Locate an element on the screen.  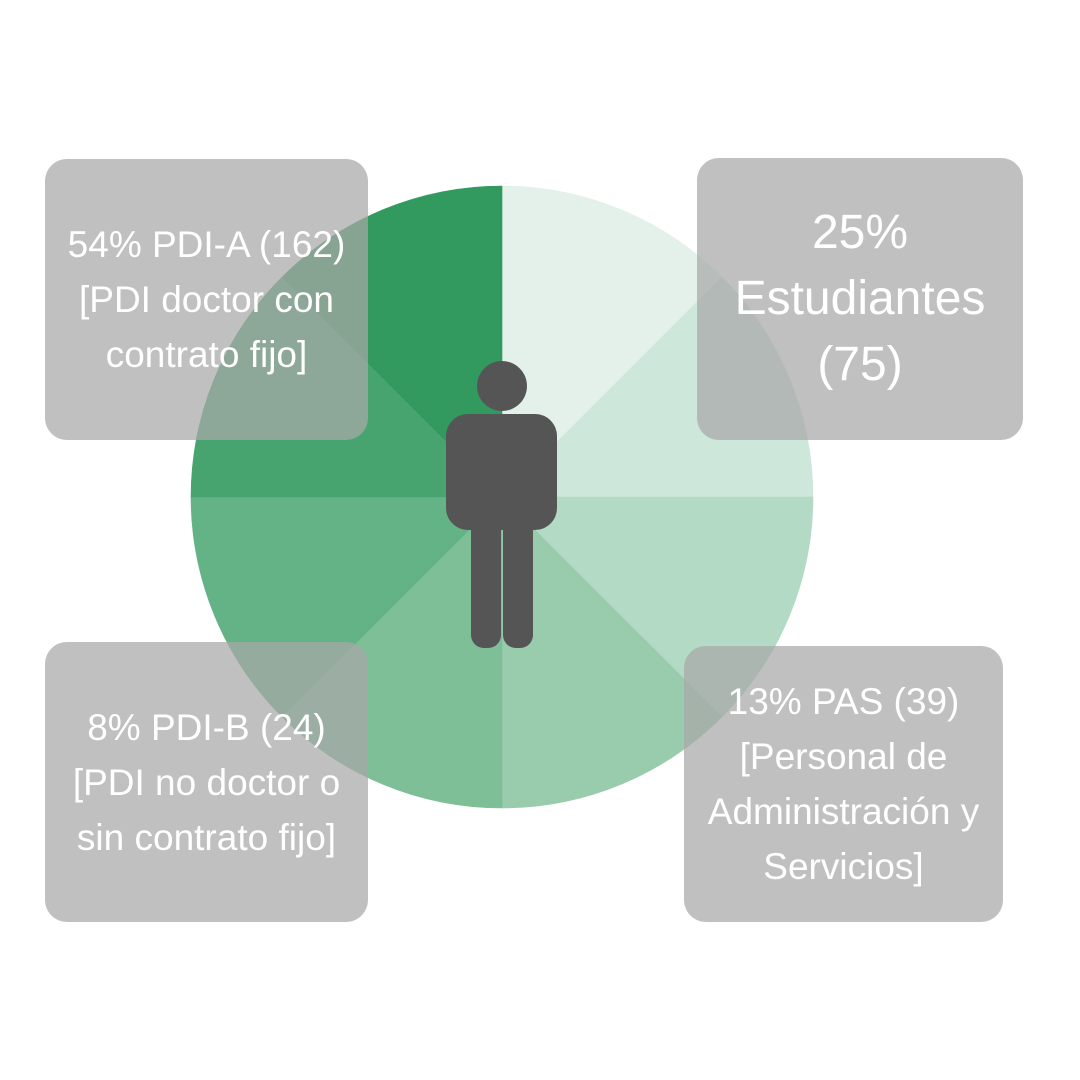
label-estudiantes: 25% Estudiantes (75) is located at coordinates (860, 299).